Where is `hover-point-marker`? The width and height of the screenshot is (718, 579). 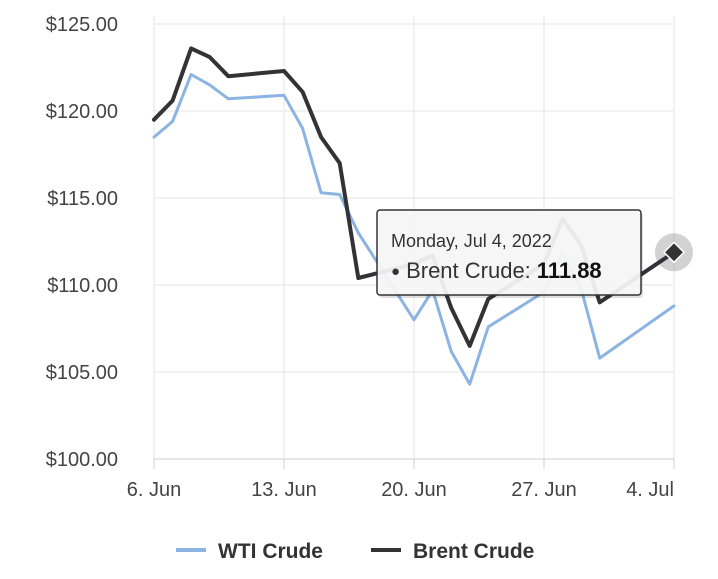 hover-point-marker is located at coordinates (674, 252).